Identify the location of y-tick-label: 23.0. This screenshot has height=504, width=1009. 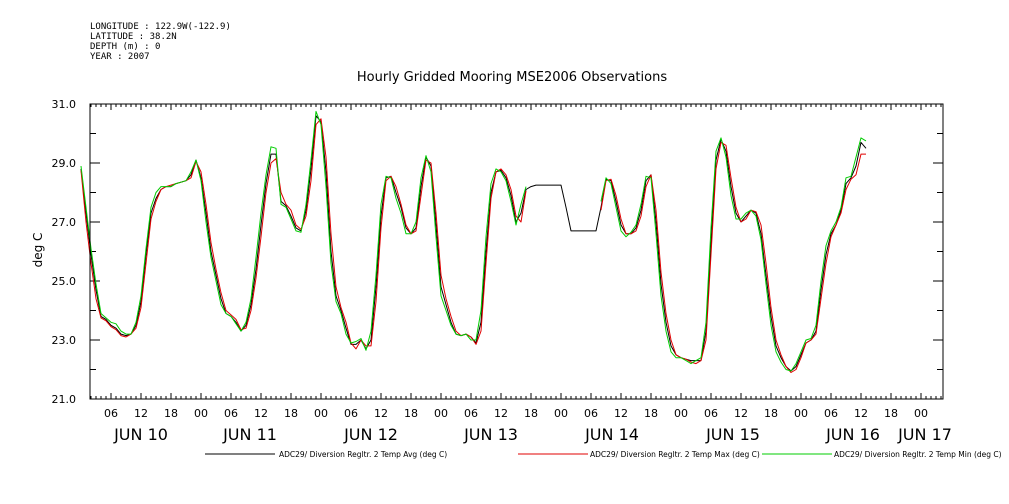
(64, 340).